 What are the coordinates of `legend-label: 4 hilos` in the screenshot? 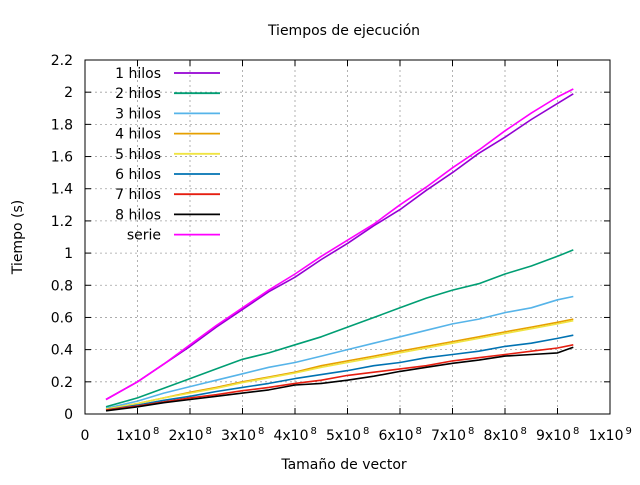 It's located at (138, 135).